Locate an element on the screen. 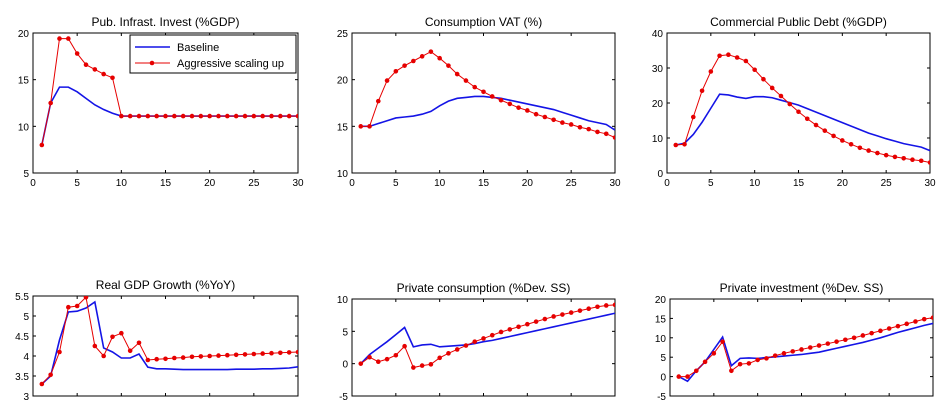 The width and height of the screenshot is (937, 400). x-tick-label: 0 is located at coordinates (33, 183).